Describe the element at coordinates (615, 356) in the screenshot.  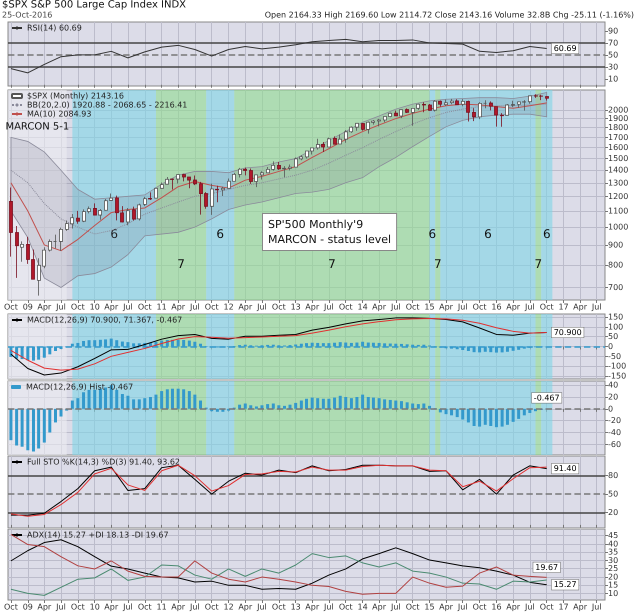
I see `y-tick-label: -50` at that location.